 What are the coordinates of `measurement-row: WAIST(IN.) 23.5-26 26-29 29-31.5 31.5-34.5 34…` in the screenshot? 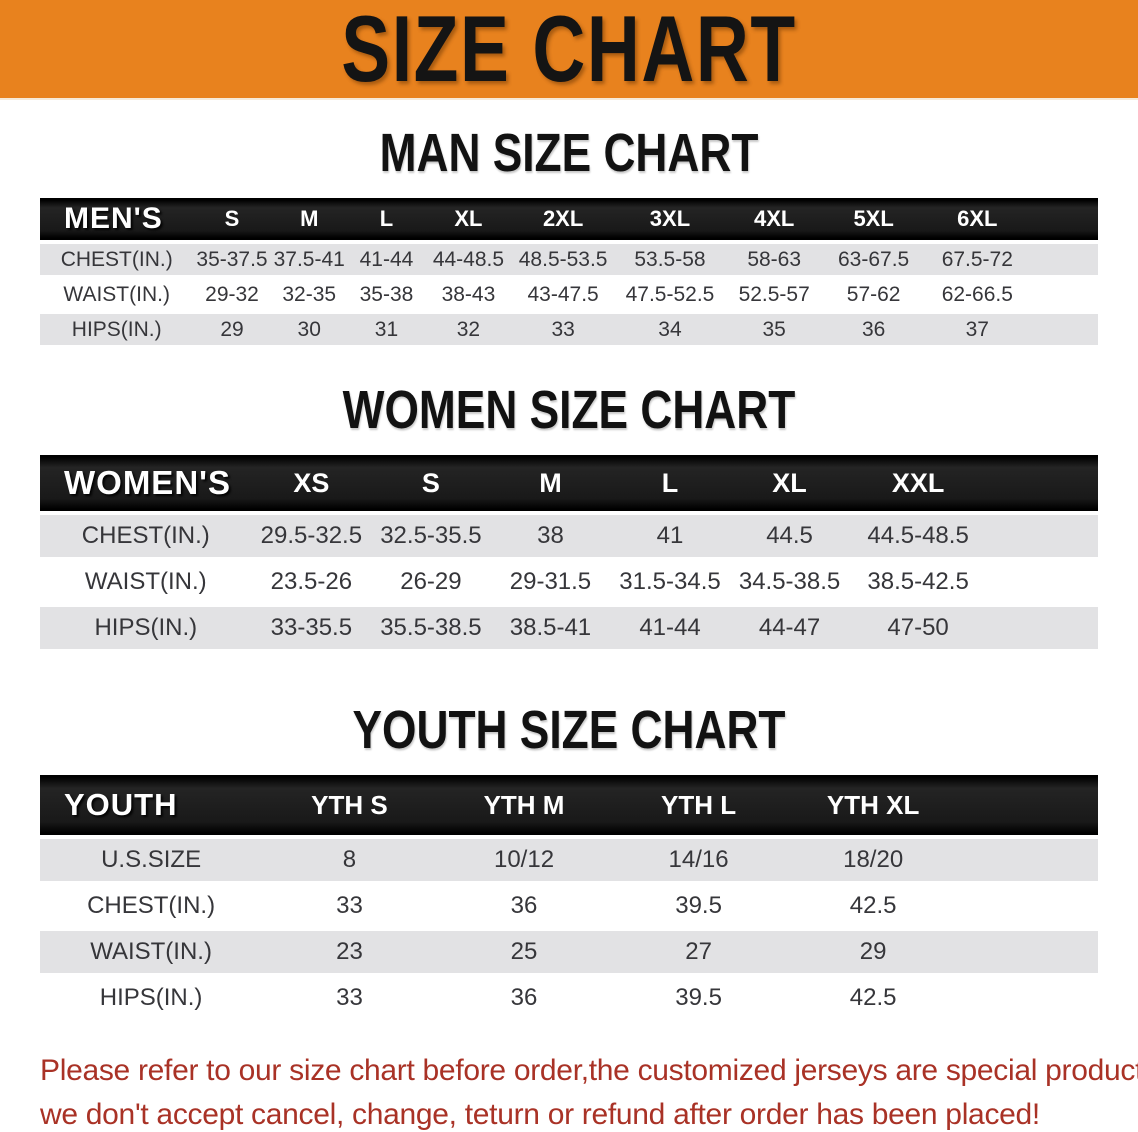 It's located at (569, 582).